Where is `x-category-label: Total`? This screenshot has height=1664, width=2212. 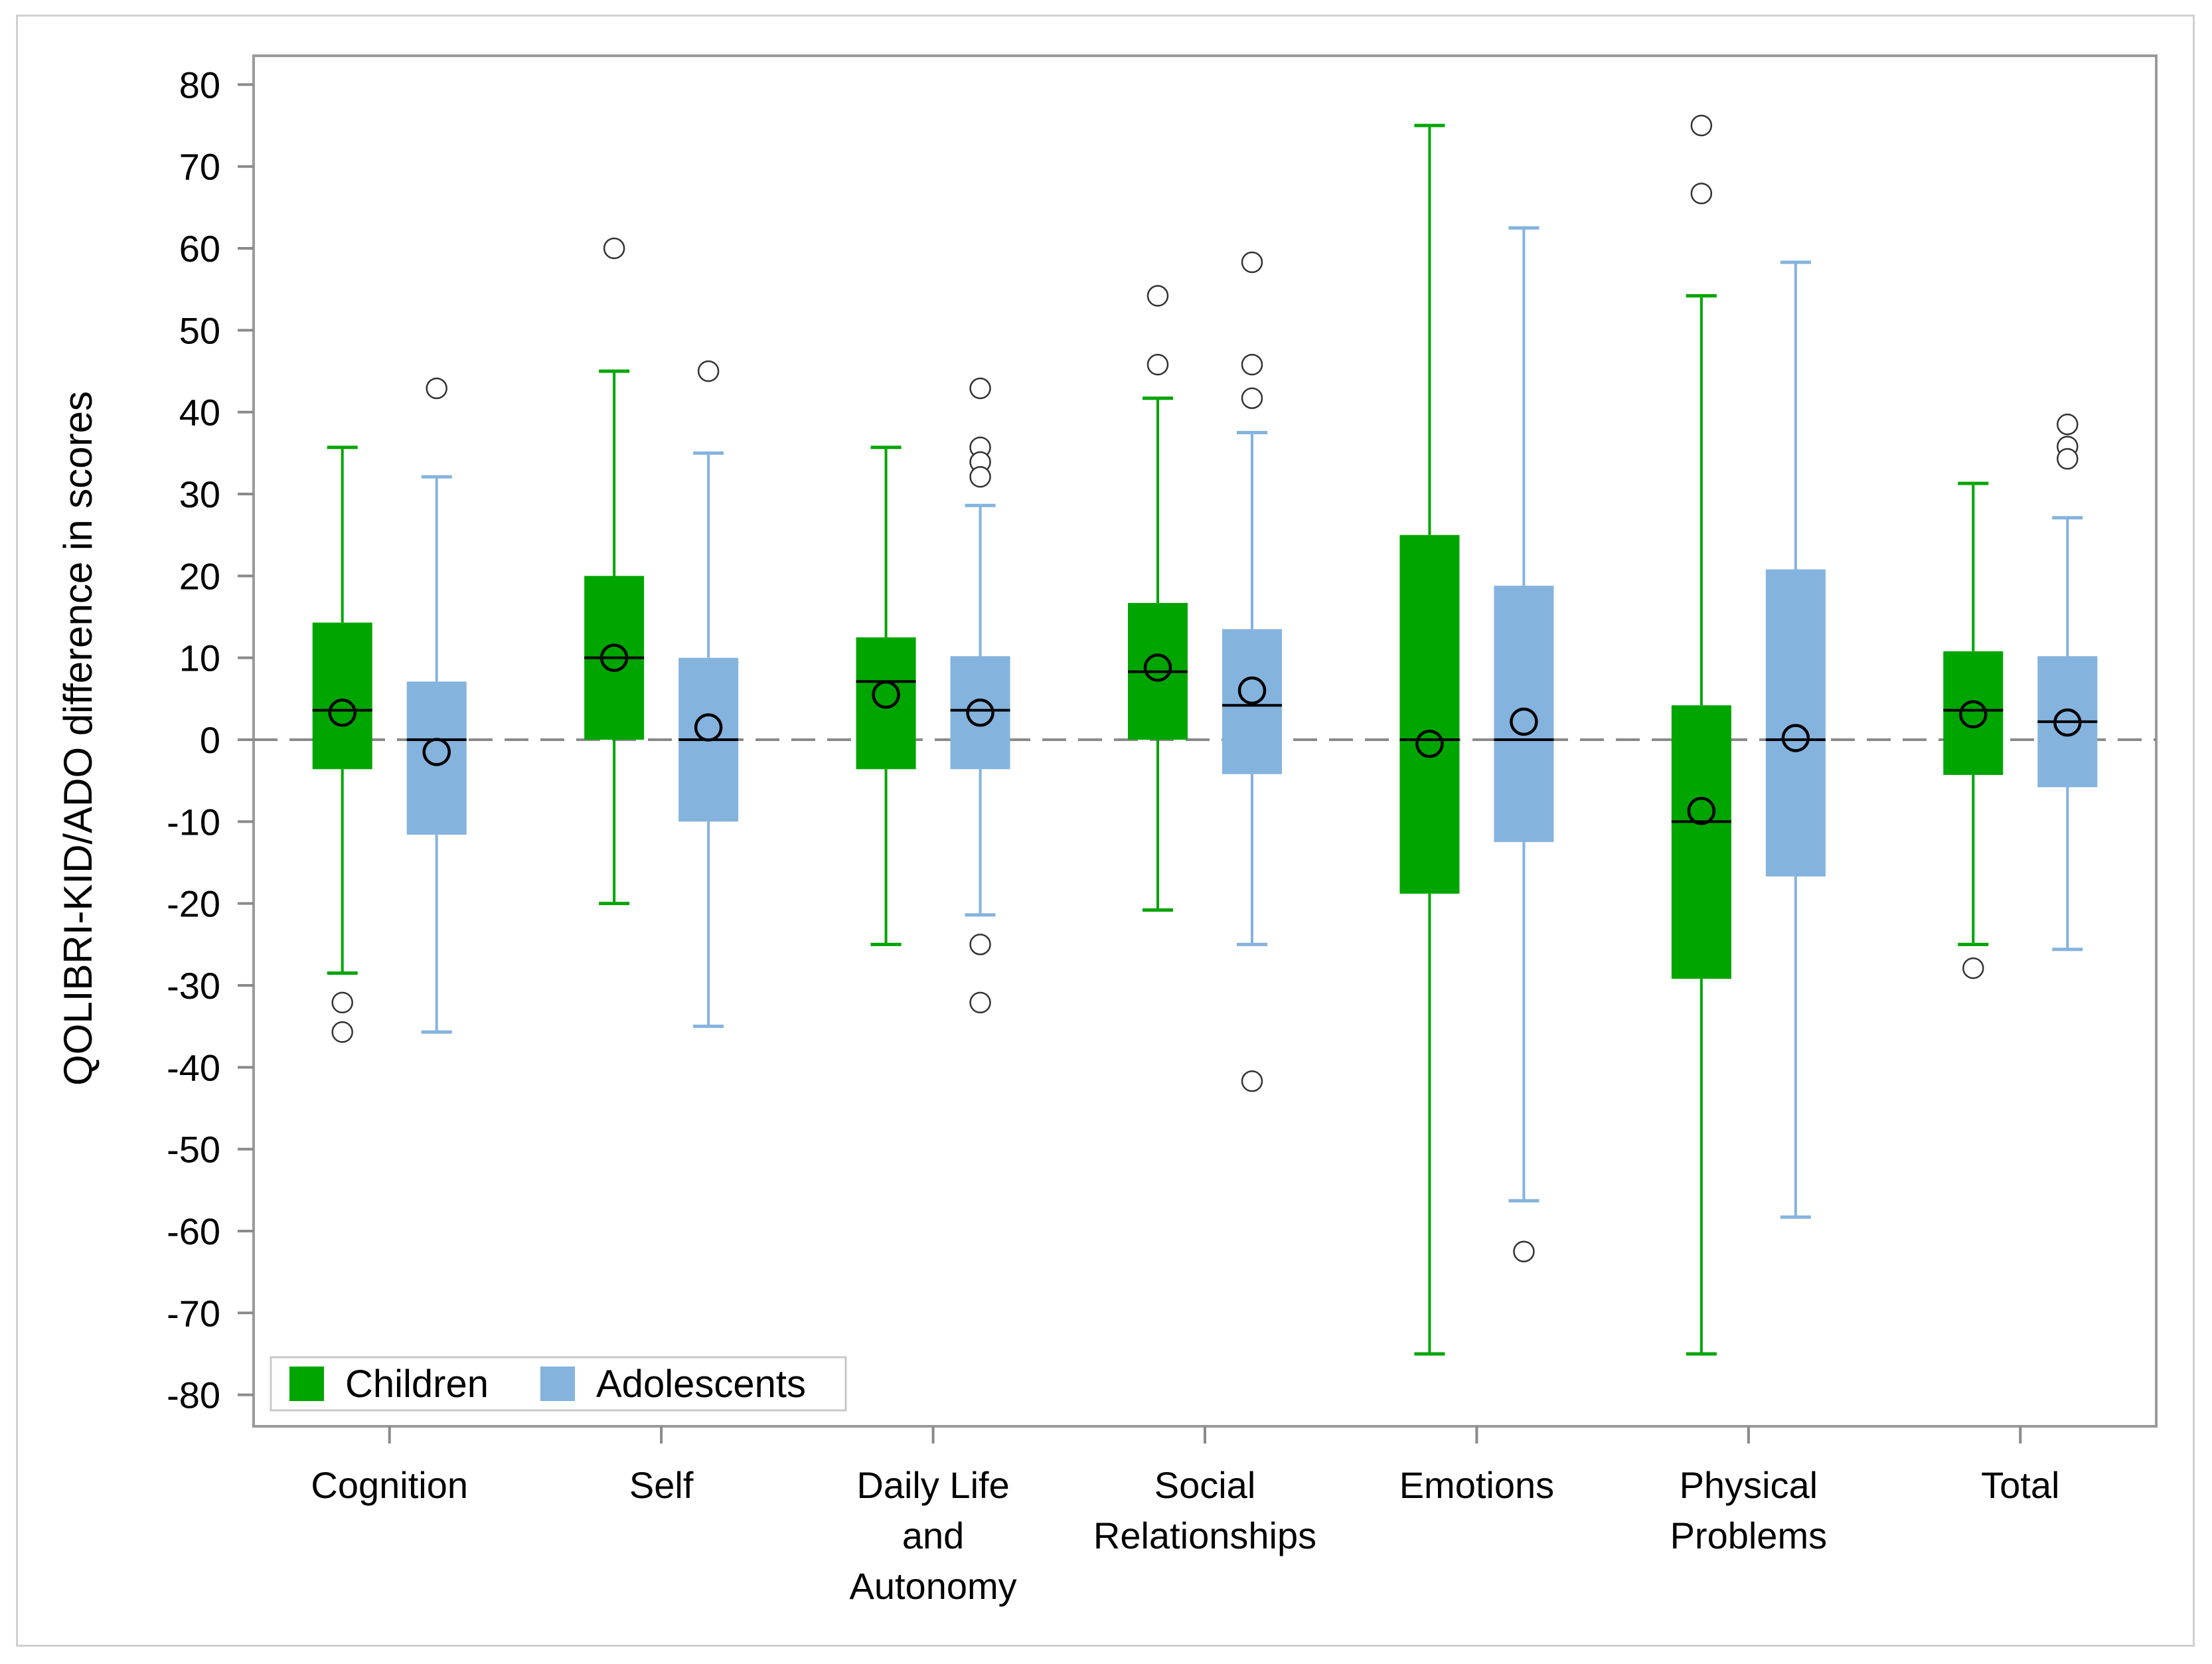 x-category-label: Total is located at coordinates (2020, 1485).